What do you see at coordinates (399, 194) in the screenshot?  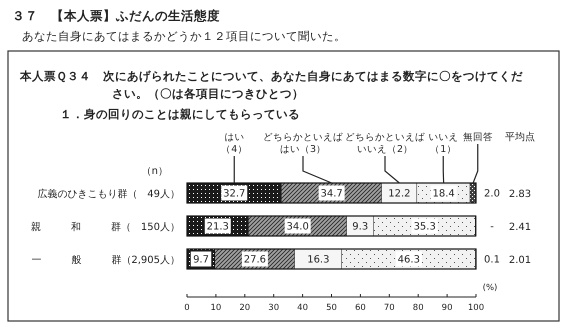 I see `data-label: 12.2` at bounding box center [399, 194].